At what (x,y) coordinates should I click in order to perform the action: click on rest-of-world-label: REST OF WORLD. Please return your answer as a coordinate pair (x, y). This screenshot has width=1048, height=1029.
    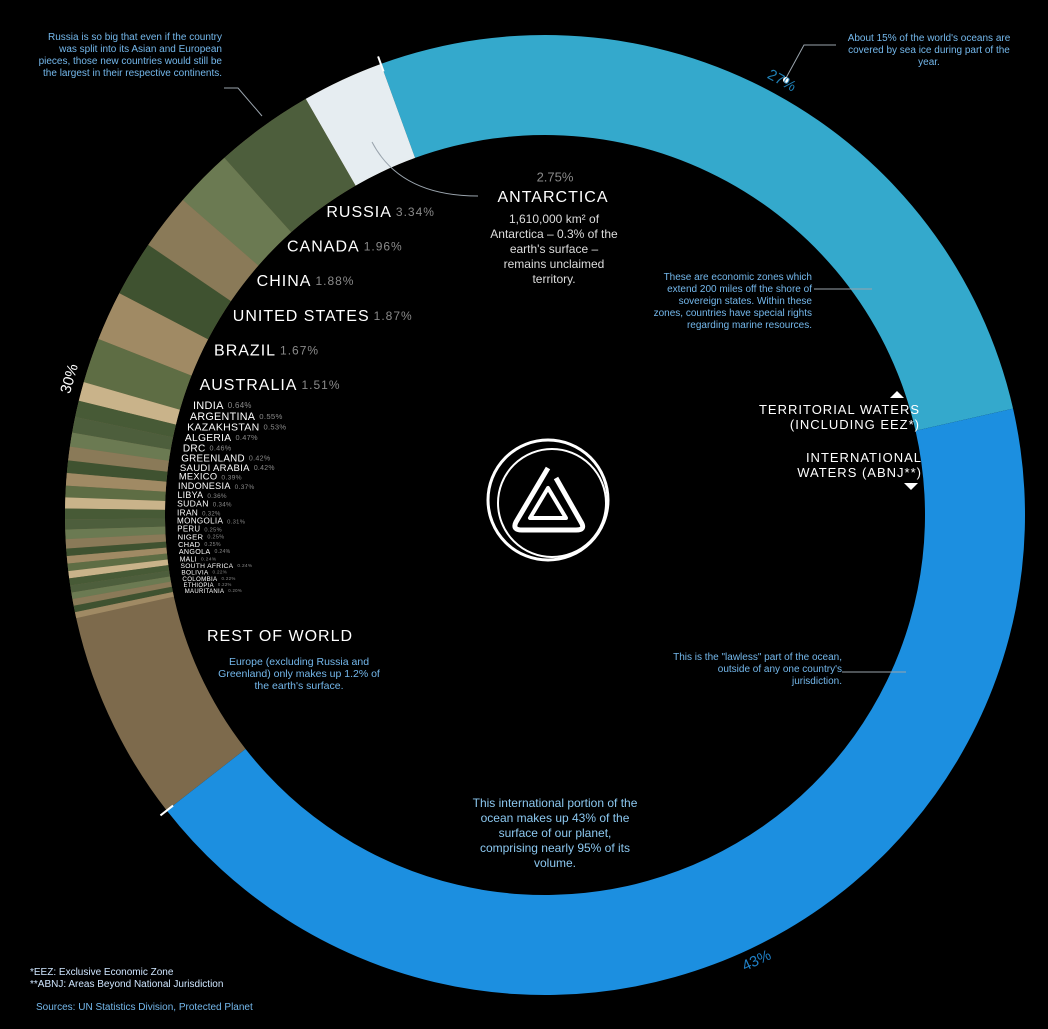
    Looking at the image, I should click on (280, 636).